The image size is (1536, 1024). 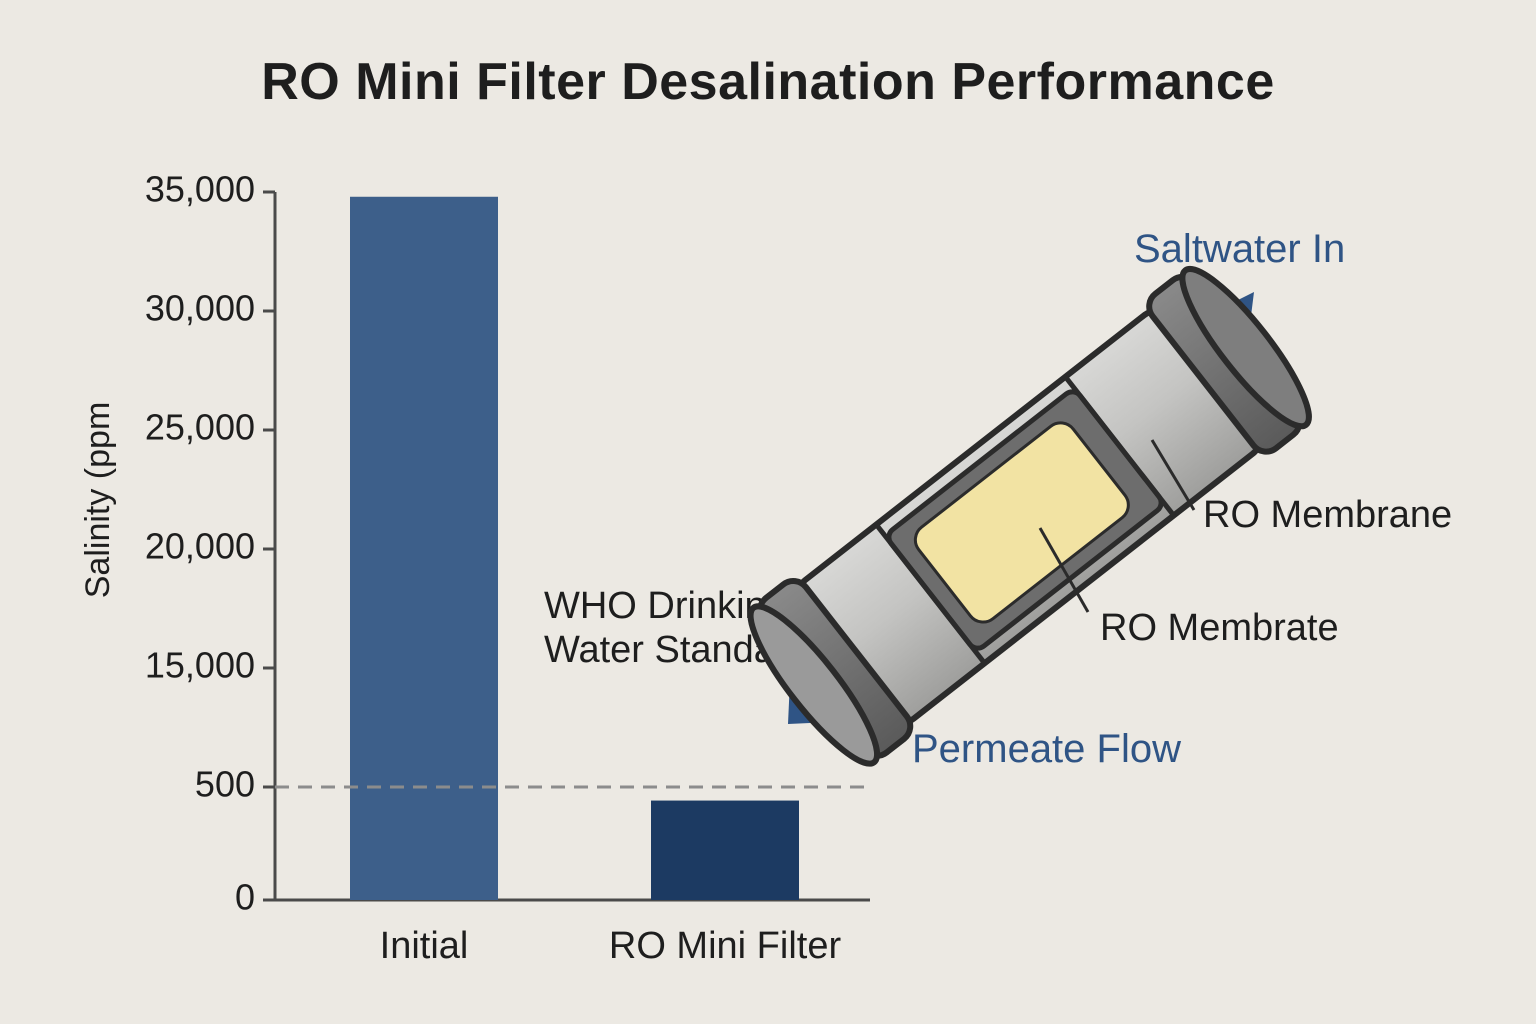 I want to click on membrane-core, so click(x=1021, y=522).